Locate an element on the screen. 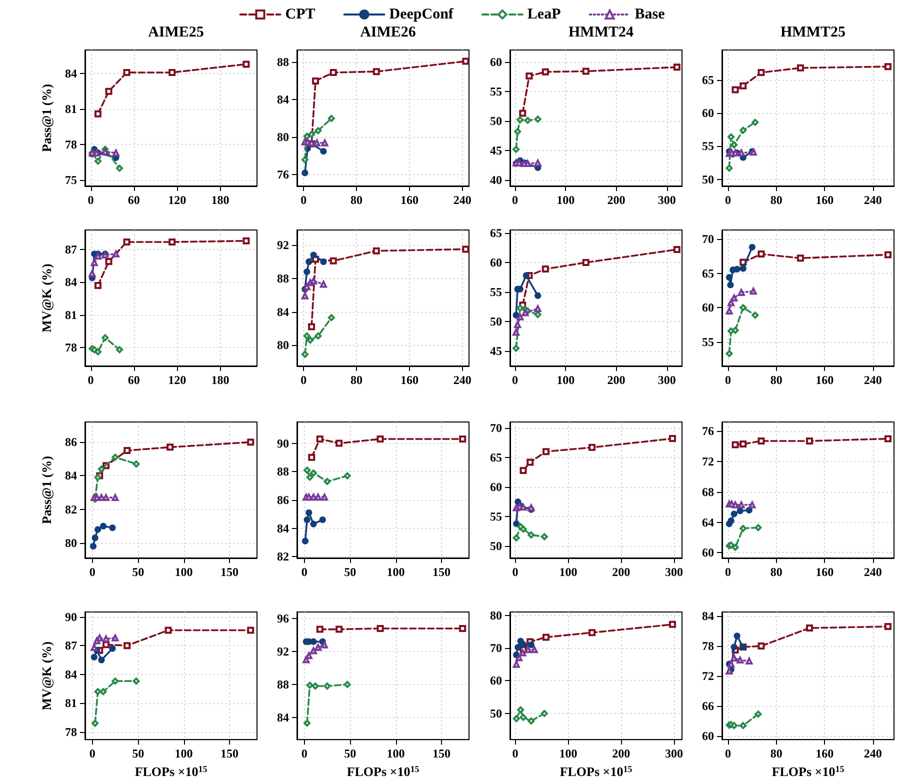  y-tick-label: 96 is located at coordinates (283, 619).